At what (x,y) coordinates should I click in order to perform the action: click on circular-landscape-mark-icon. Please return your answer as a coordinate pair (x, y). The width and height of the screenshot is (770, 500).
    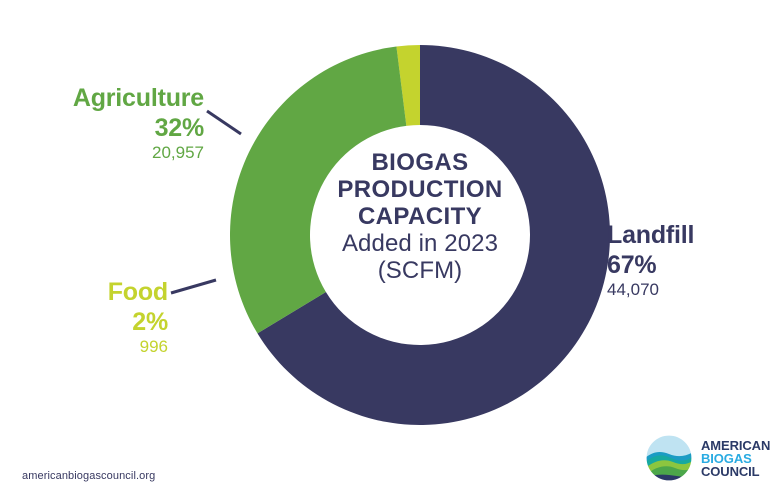
    Looking at the image, I should click on (669, 458).